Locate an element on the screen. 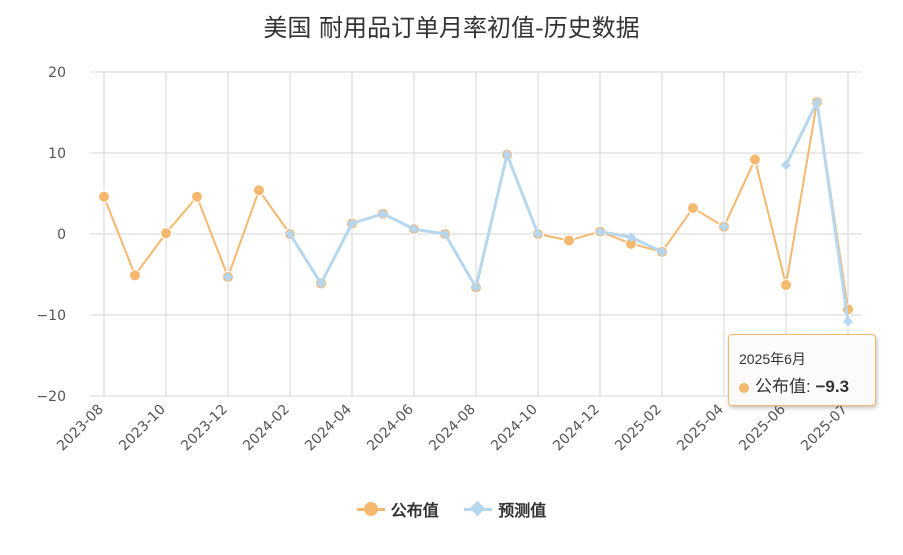  y-tick-label: −20 is located at coordinates (51, 397).